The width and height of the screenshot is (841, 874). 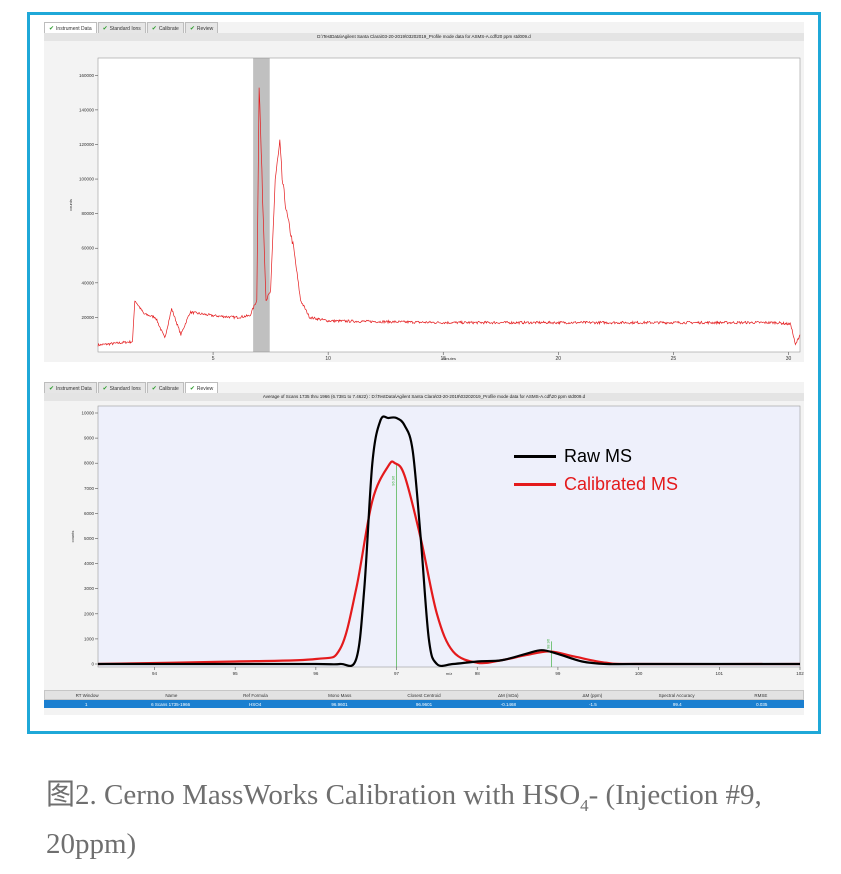 What do you see at coordinates (87, 248) in the screenshot?
I see `y-tick-label: 60000` at bounding box center [87, 248].